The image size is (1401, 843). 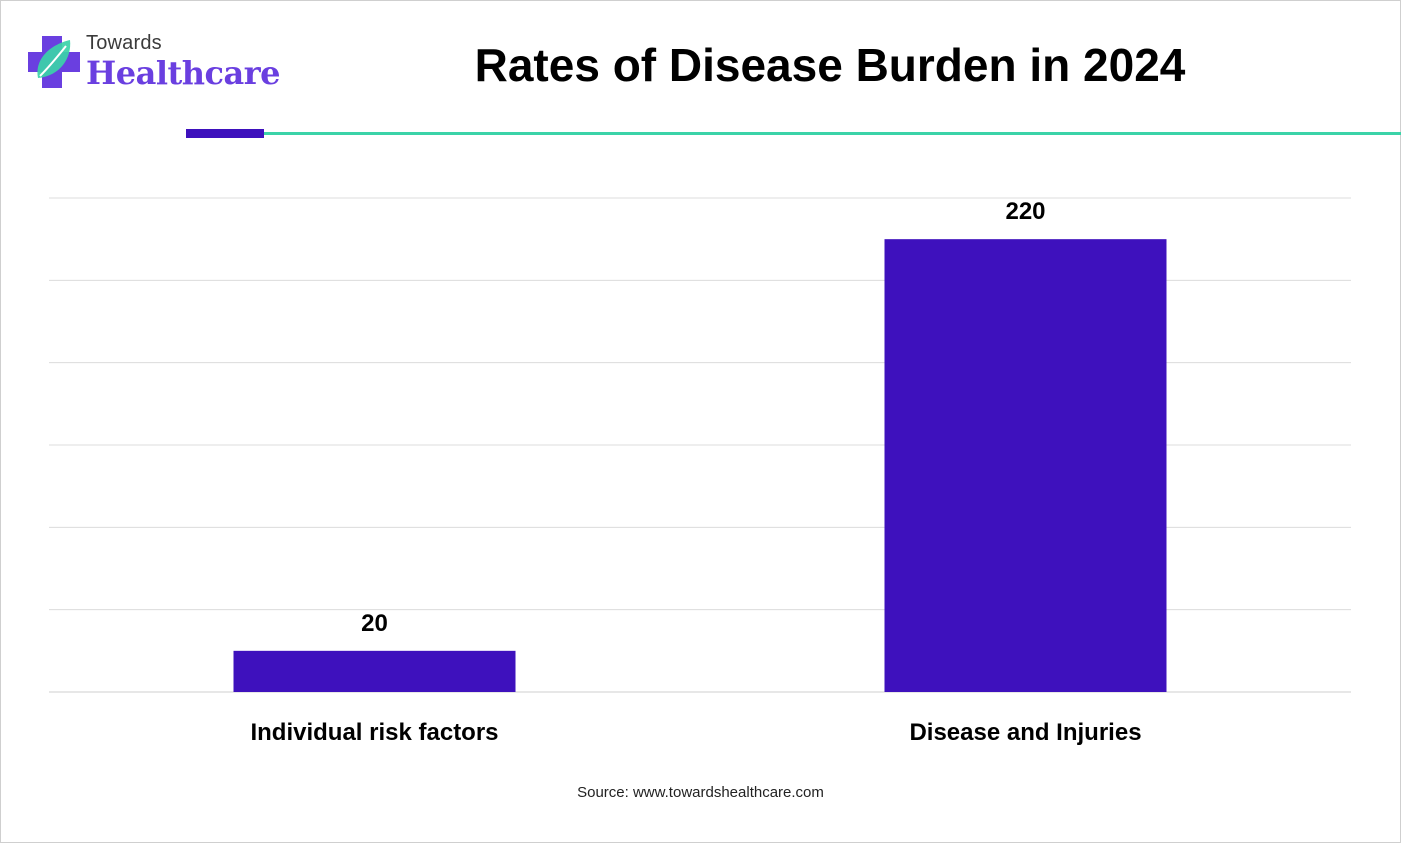 What do you see at coordinates (830, 65) in the screenshot?
I see `chart-title: Rates of Disease Burden in 2024` at bounding box center [830, 65].